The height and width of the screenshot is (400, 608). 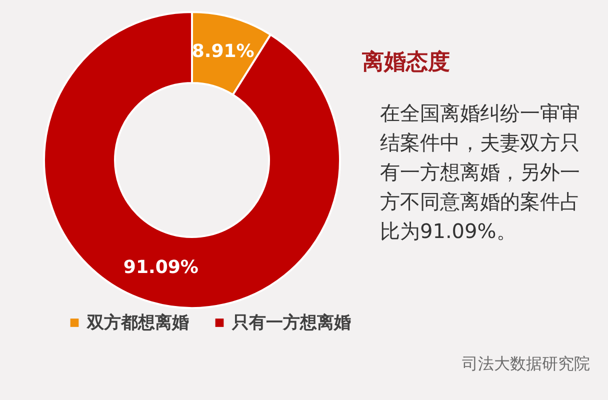 I want to click on text: 司法大数据研究院, so click(x=526, y=363).